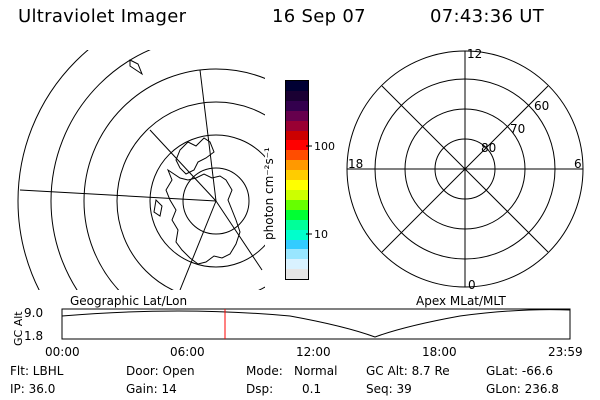 Image resolution: width=600 pixels, height=400 pixels. What do you see at coordinates (522, 389) in the screenshot?
I see `geo-longitude: GLon: 236.8` at bounding box center [522, 389].